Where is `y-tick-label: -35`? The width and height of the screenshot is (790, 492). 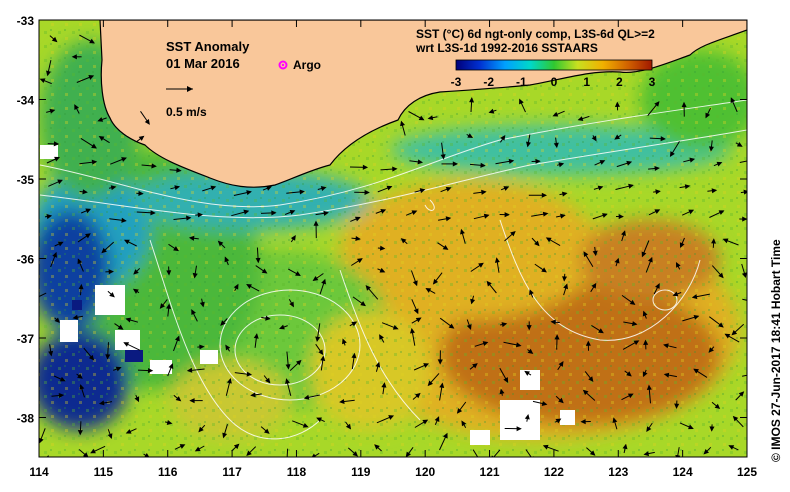
y-tick-label: -35 is located at coordinates (26, 180).